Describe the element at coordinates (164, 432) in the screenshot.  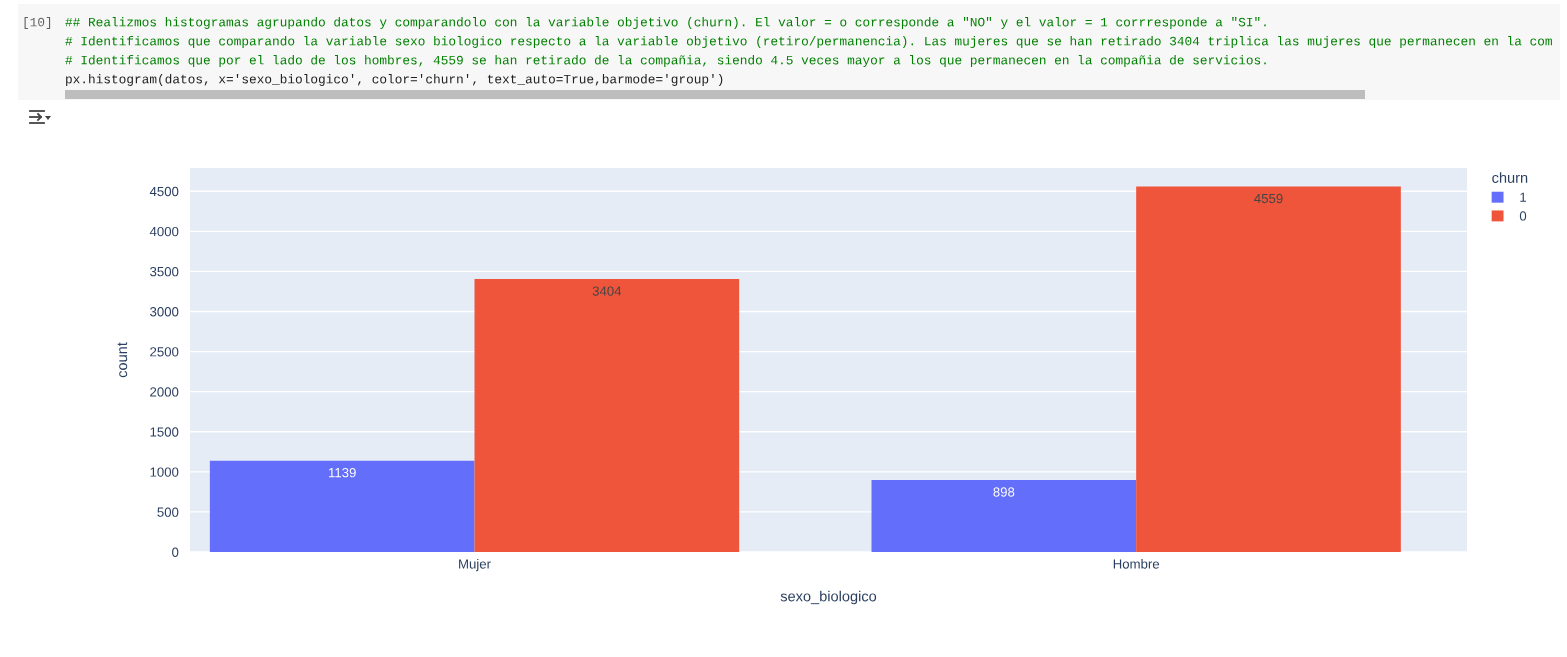
I see `y-tick-label: 1500` at that location.